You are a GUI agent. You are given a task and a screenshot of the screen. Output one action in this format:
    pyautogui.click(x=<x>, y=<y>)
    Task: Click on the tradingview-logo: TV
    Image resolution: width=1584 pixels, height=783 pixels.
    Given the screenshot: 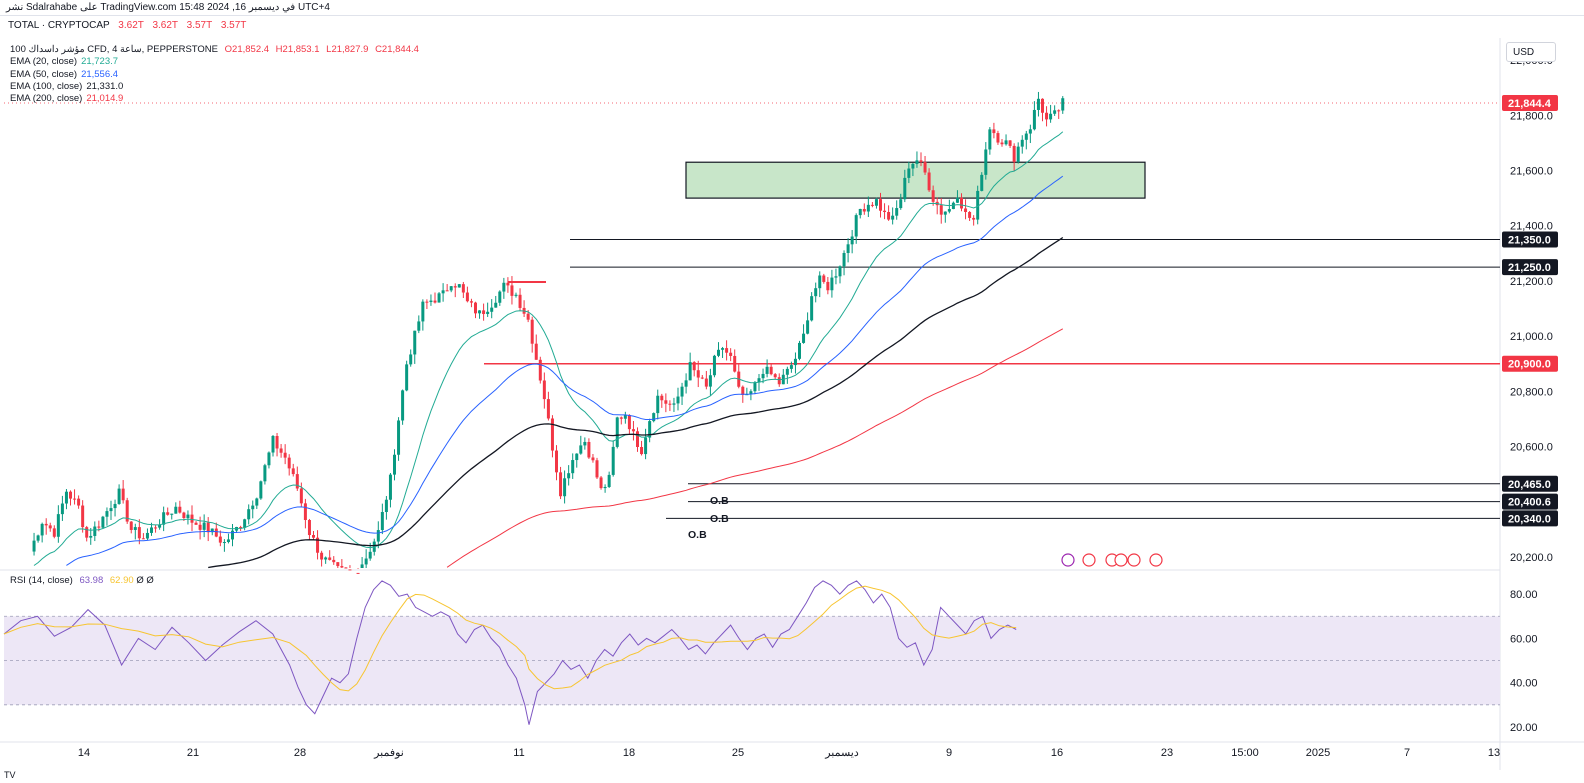 What is the action you would take?
    pyautogui.click(x=10, y=775)
    